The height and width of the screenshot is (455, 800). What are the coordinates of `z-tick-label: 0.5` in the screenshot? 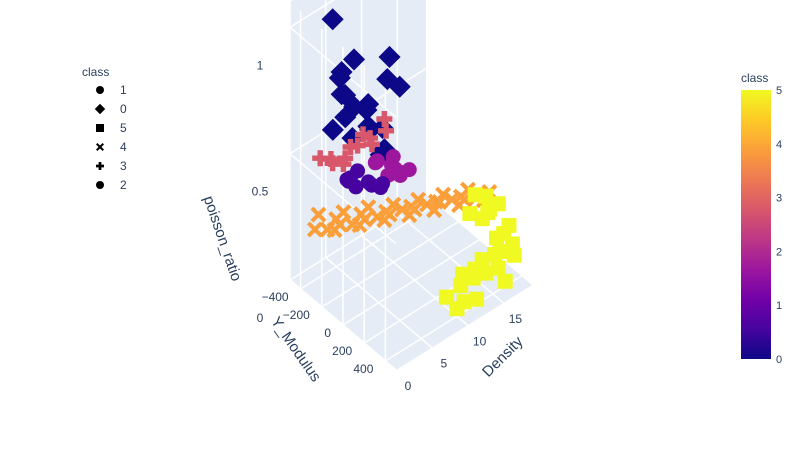 It's located at (260, 192).